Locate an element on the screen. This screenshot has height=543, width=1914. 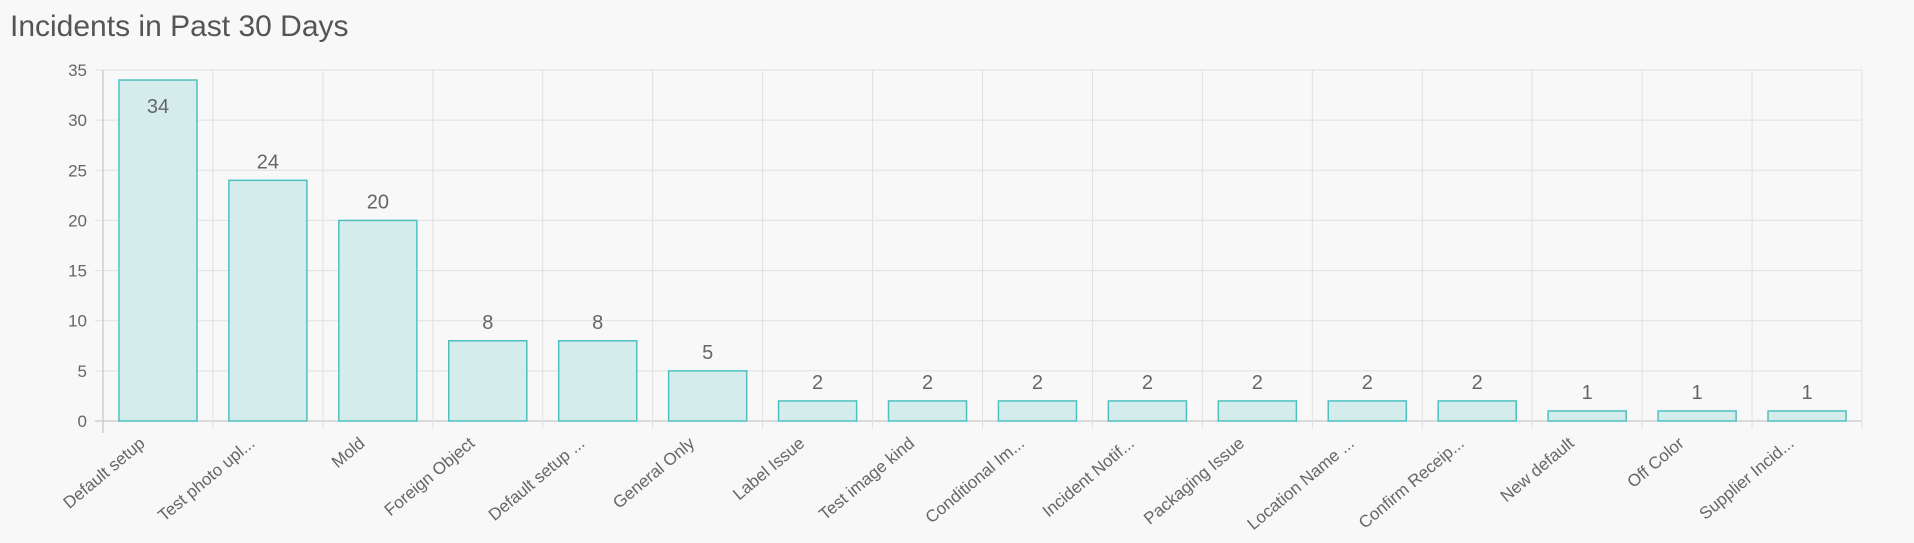
y-tick-label: 10 is located at coordinates (77, 321).